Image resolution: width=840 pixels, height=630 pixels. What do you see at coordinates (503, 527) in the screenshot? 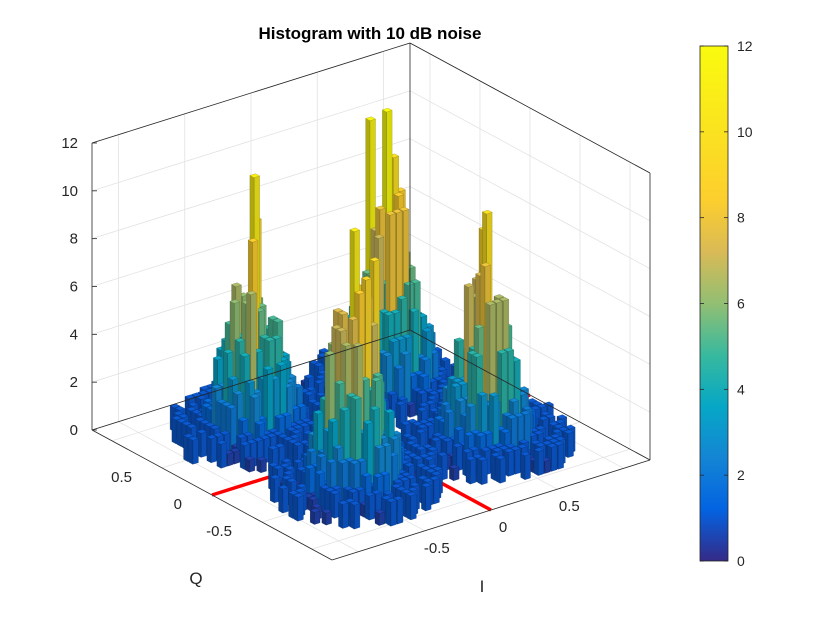
I see `i-tick-label: 0` at bounding box center [503, 527].